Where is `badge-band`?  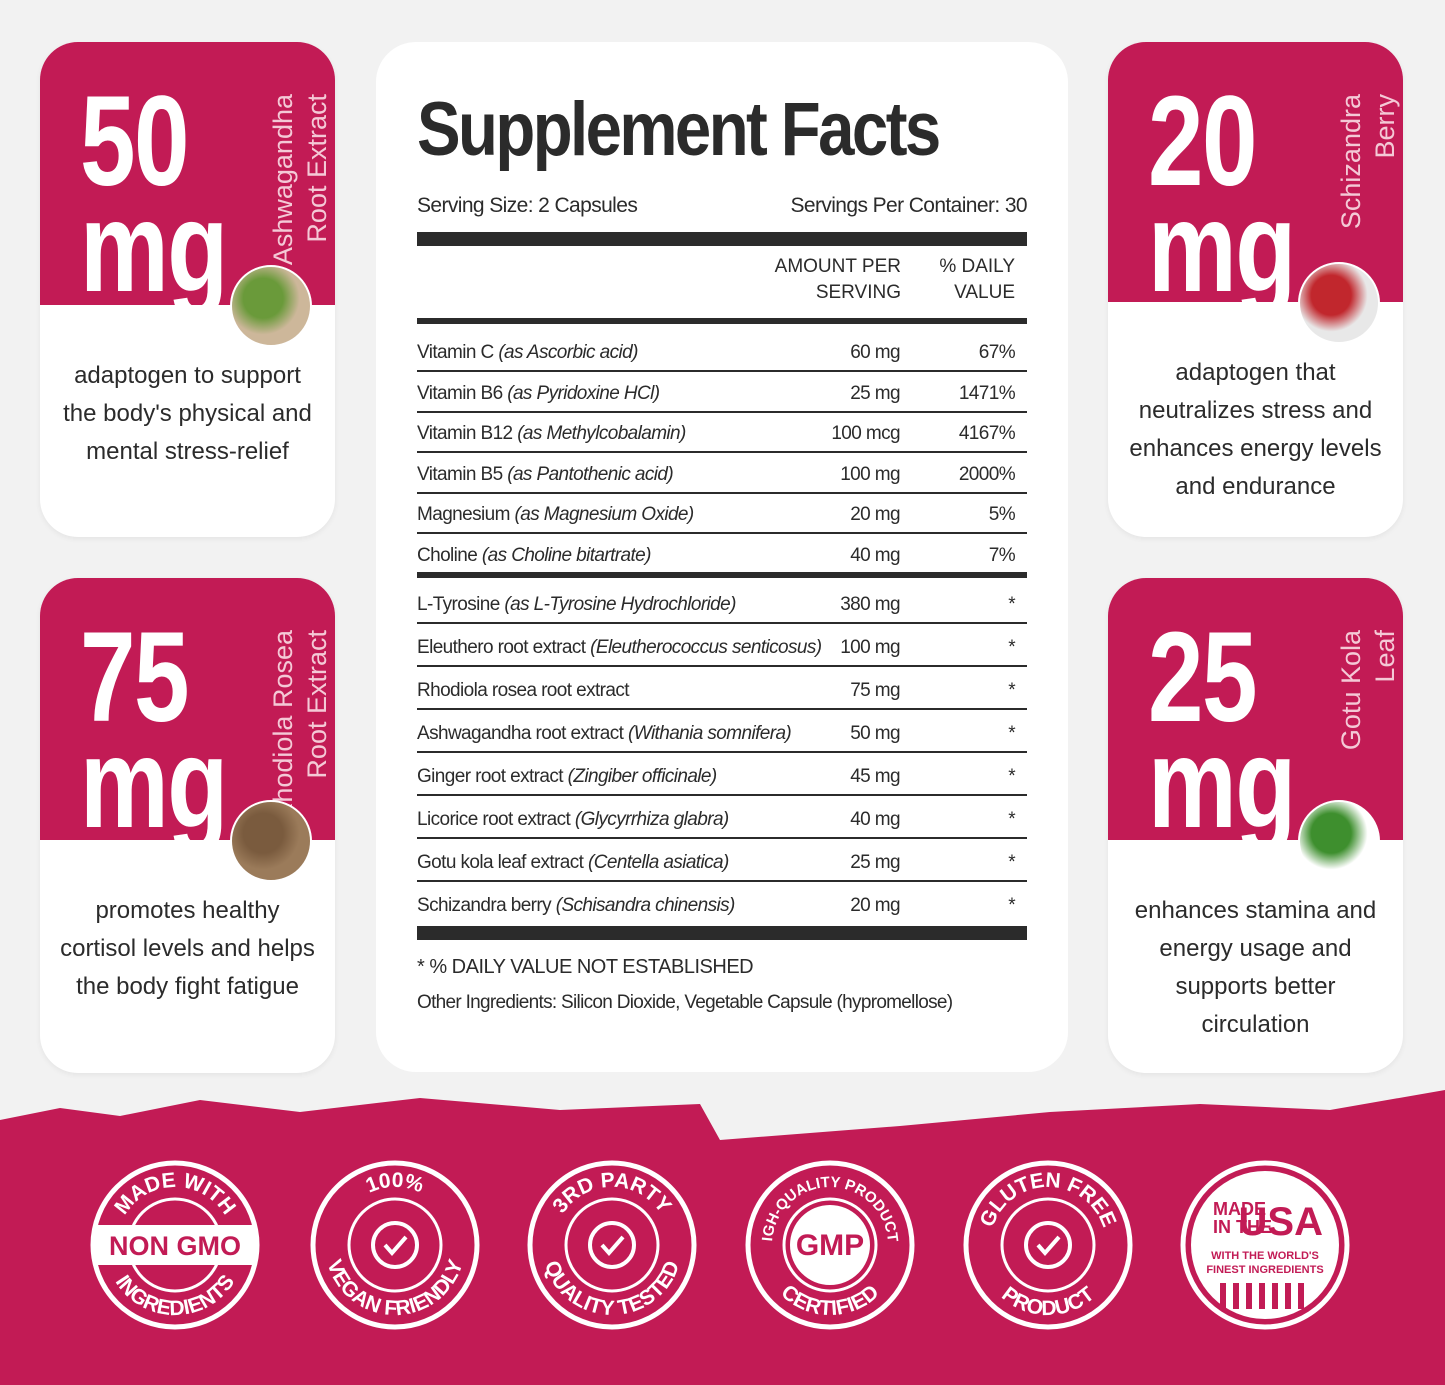 badge-band is located at coordinates (175, 1245).